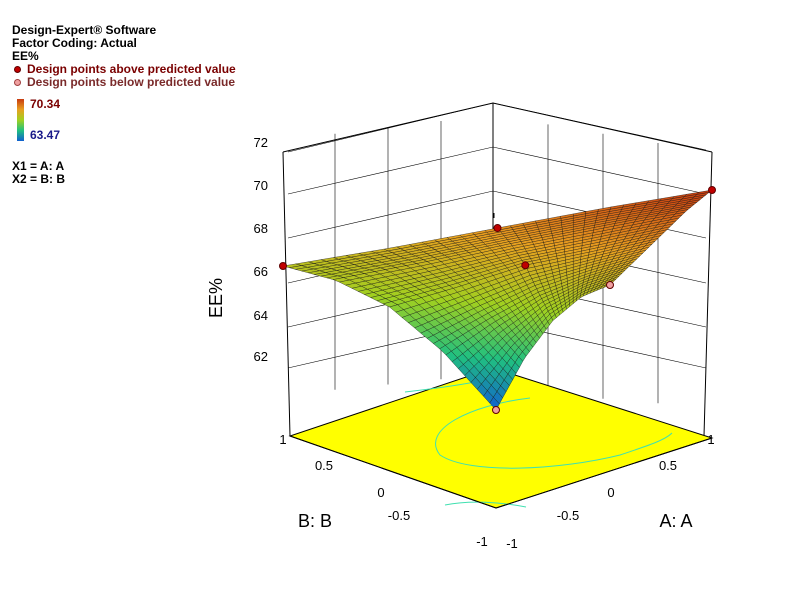 The image size is (794, 596). I want to click on box-top-edge, so click(497, 127).